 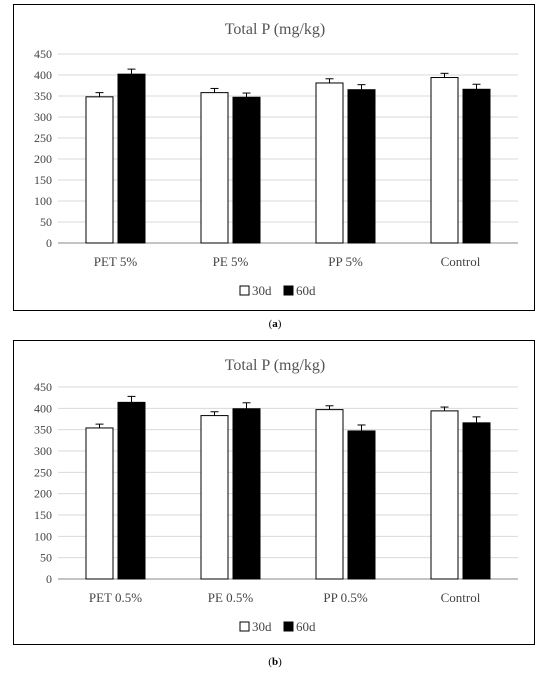 What do you see at coordinates (345, 597) in the screenshot?
I see `x-tick-label: PP 0.5%` at bounding box center [345, 597].